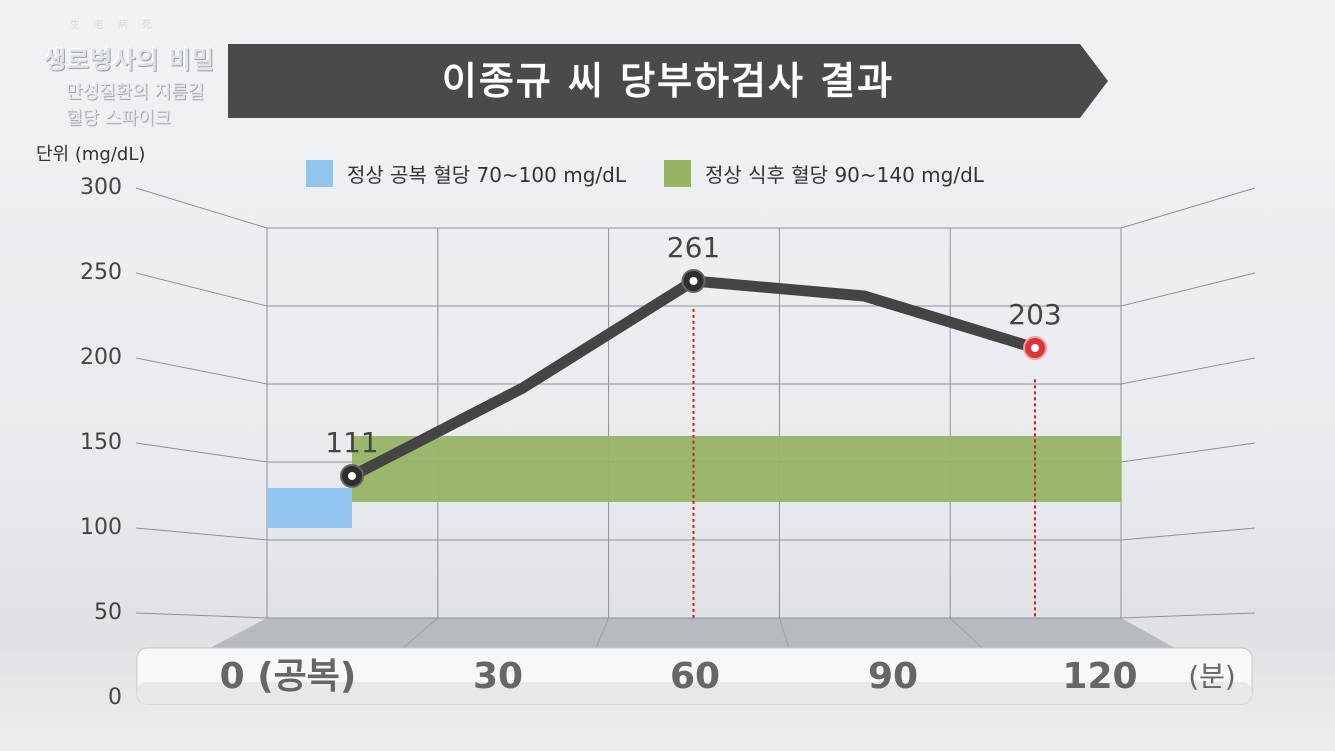  Describe the element at coordinates (159, 76) in the screenshot. I see `program-logo: 生老病死 생로병사의 비밀 만성질환의 지름길 혈당 스파이크` at that location.